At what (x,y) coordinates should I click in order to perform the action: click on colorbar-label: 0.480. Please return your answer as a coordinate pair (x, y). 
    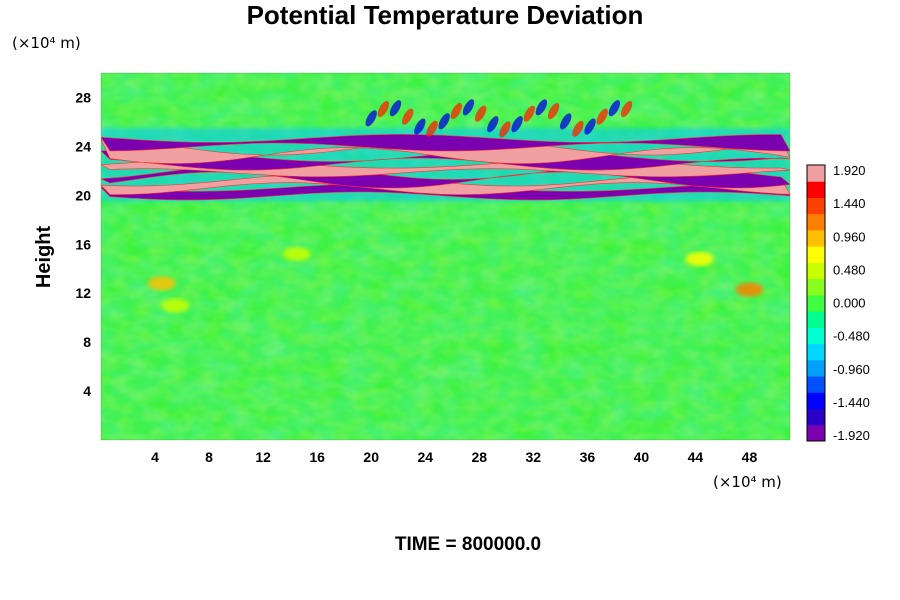
    Looking at the image, I should click on (849, 269).